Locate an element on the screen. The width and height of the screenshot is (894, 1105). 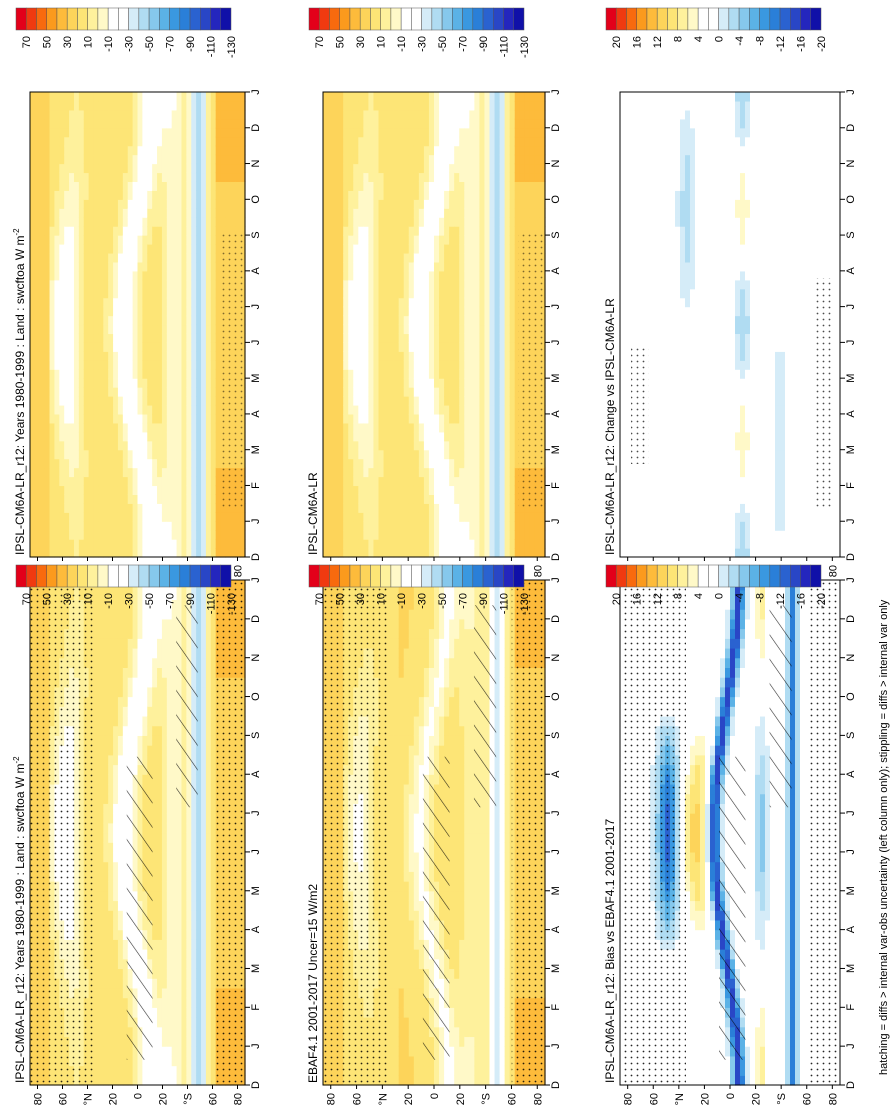
month-tick-label: M is located at coordinates (556, 890).